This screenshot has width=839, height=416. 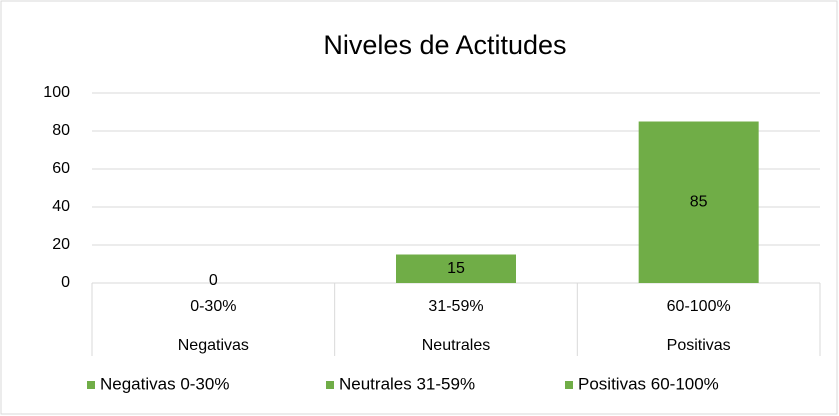 What do you see at coordinates (407, 383) in the screenshot?
I see `legend-label: Neutrales 31-59%` at bounding box center [407, 383].